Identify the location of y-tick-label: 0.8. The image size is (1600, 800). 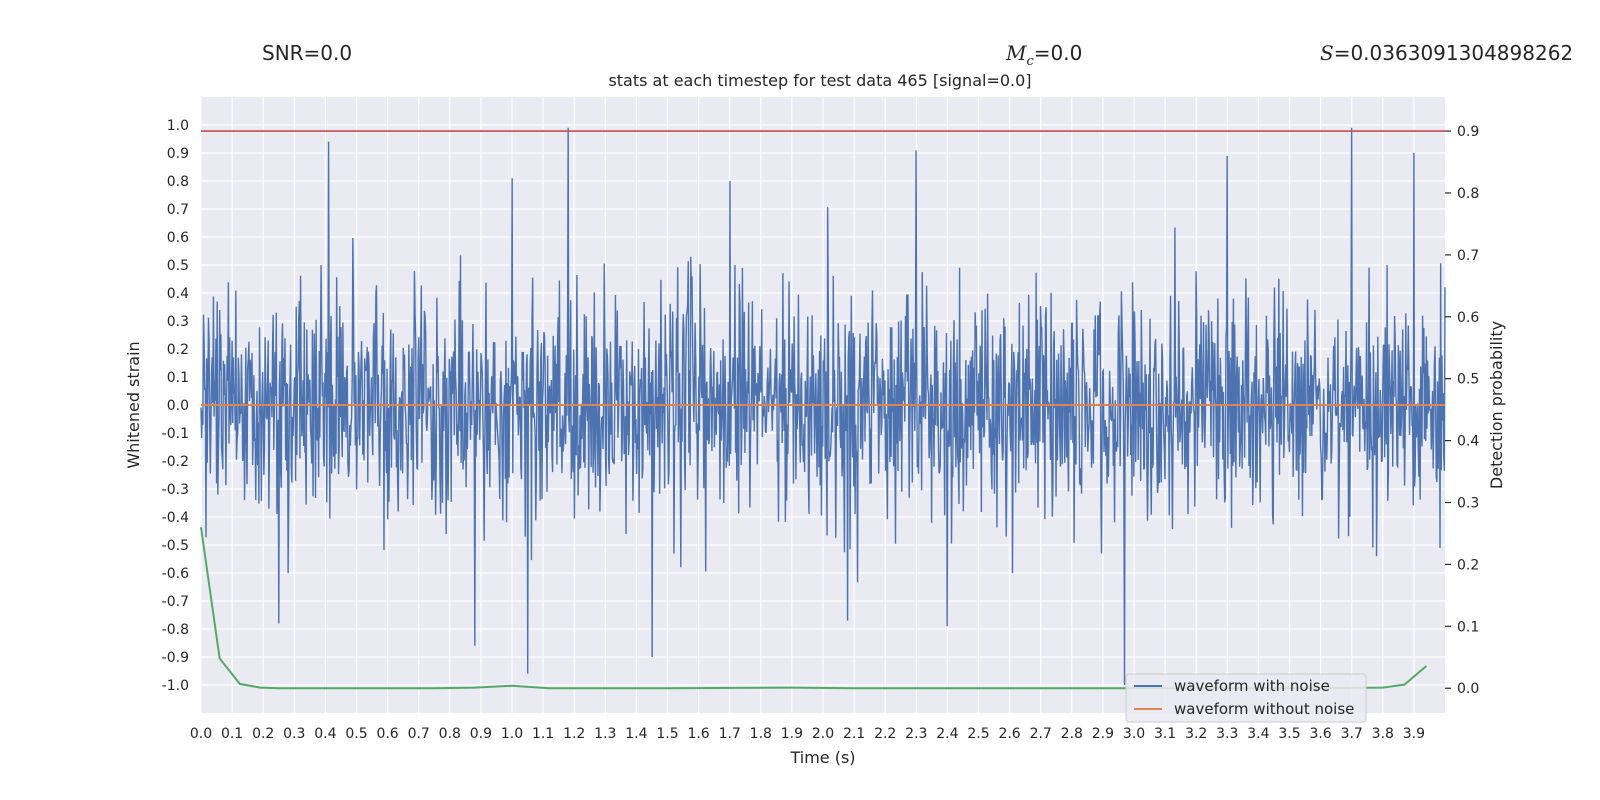
(178, 182).